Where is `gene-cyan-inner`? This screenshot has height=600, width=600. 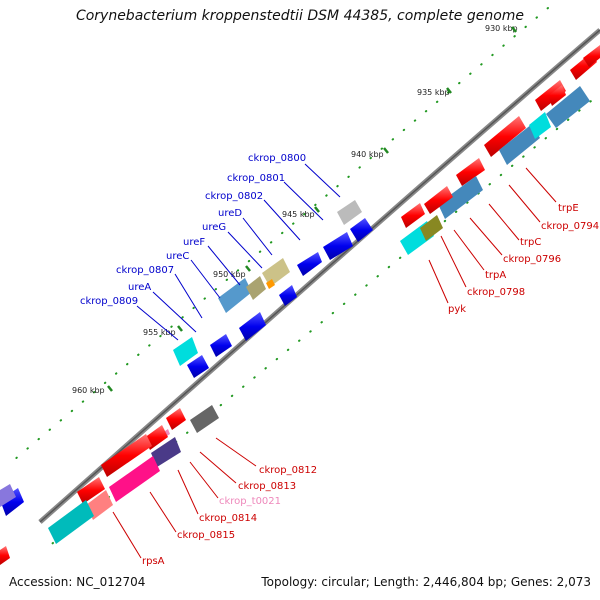
gene-cyan-inner is located at coordinates (540, 125).